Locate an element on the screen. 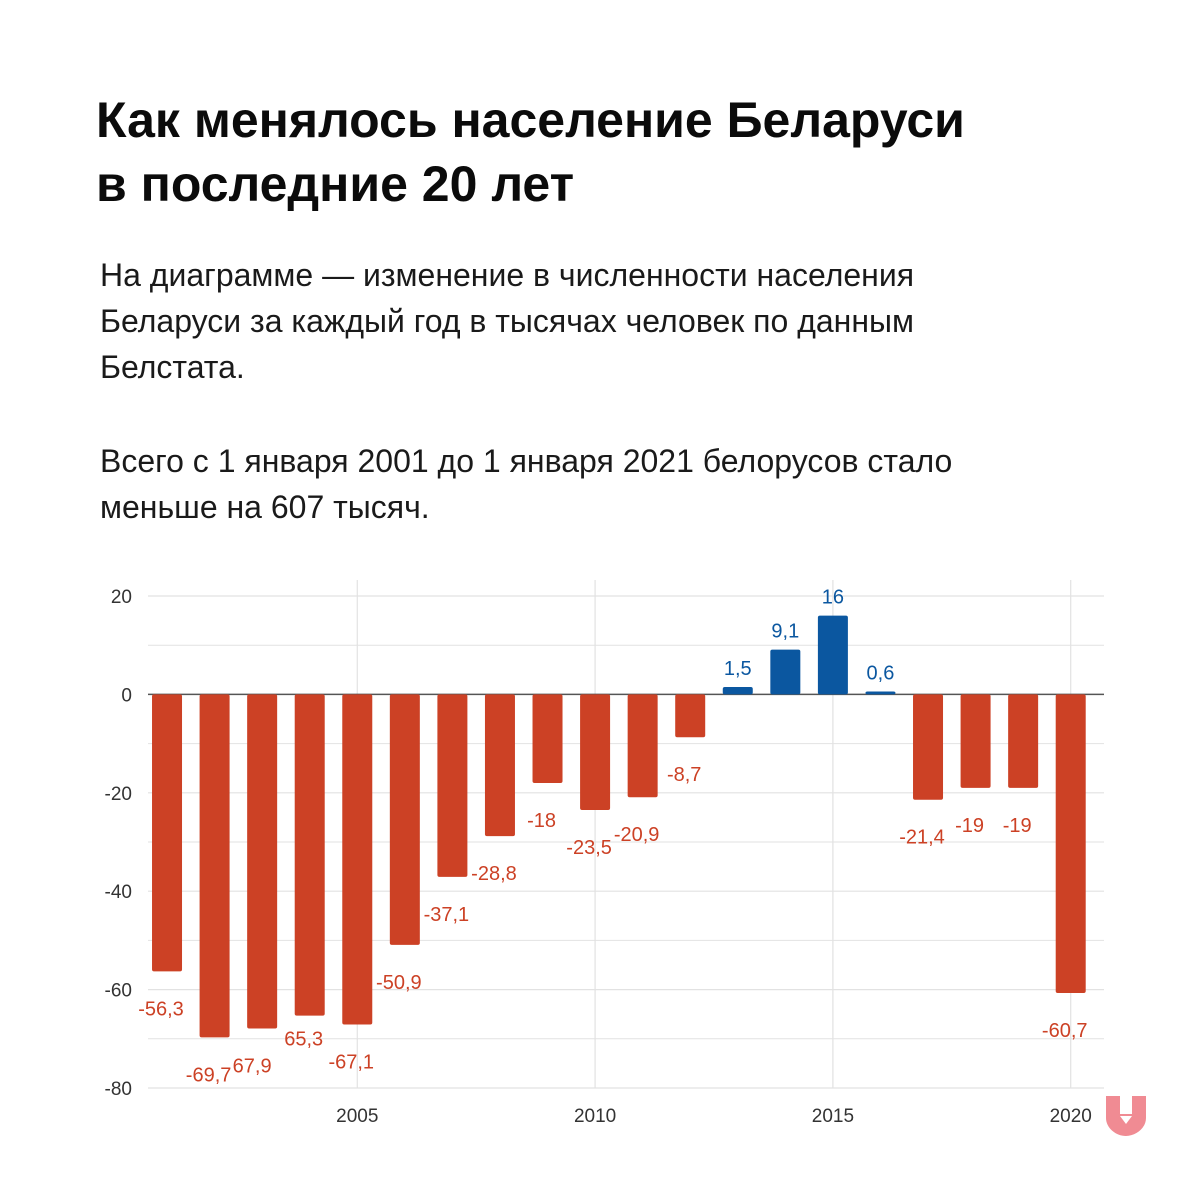 The height and width of the screenshot is (1200, 1200). data-label: 67,9 is located at coordinates (252, 1066).